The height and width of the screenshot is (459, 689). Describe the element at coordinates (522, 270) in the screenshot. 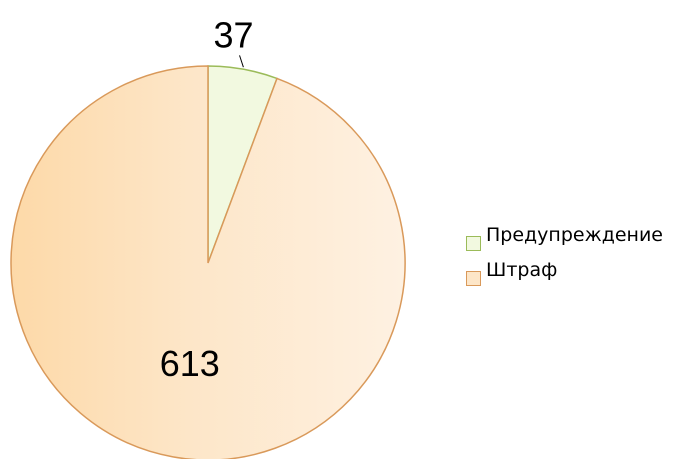

I see `legend-label: Штраф` at that location.